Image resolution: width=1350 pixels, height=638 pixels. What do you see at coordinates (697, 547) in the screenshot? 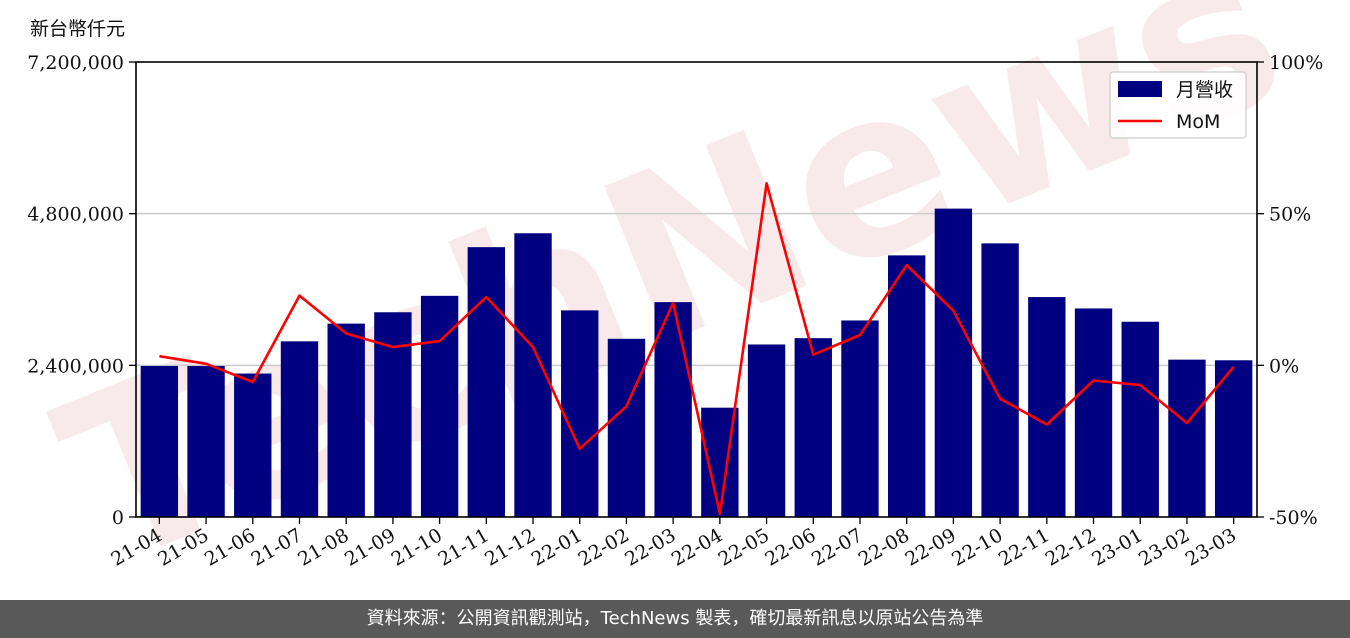
I see `x-tick-label: 22-04` at bounding box center [697, 547].